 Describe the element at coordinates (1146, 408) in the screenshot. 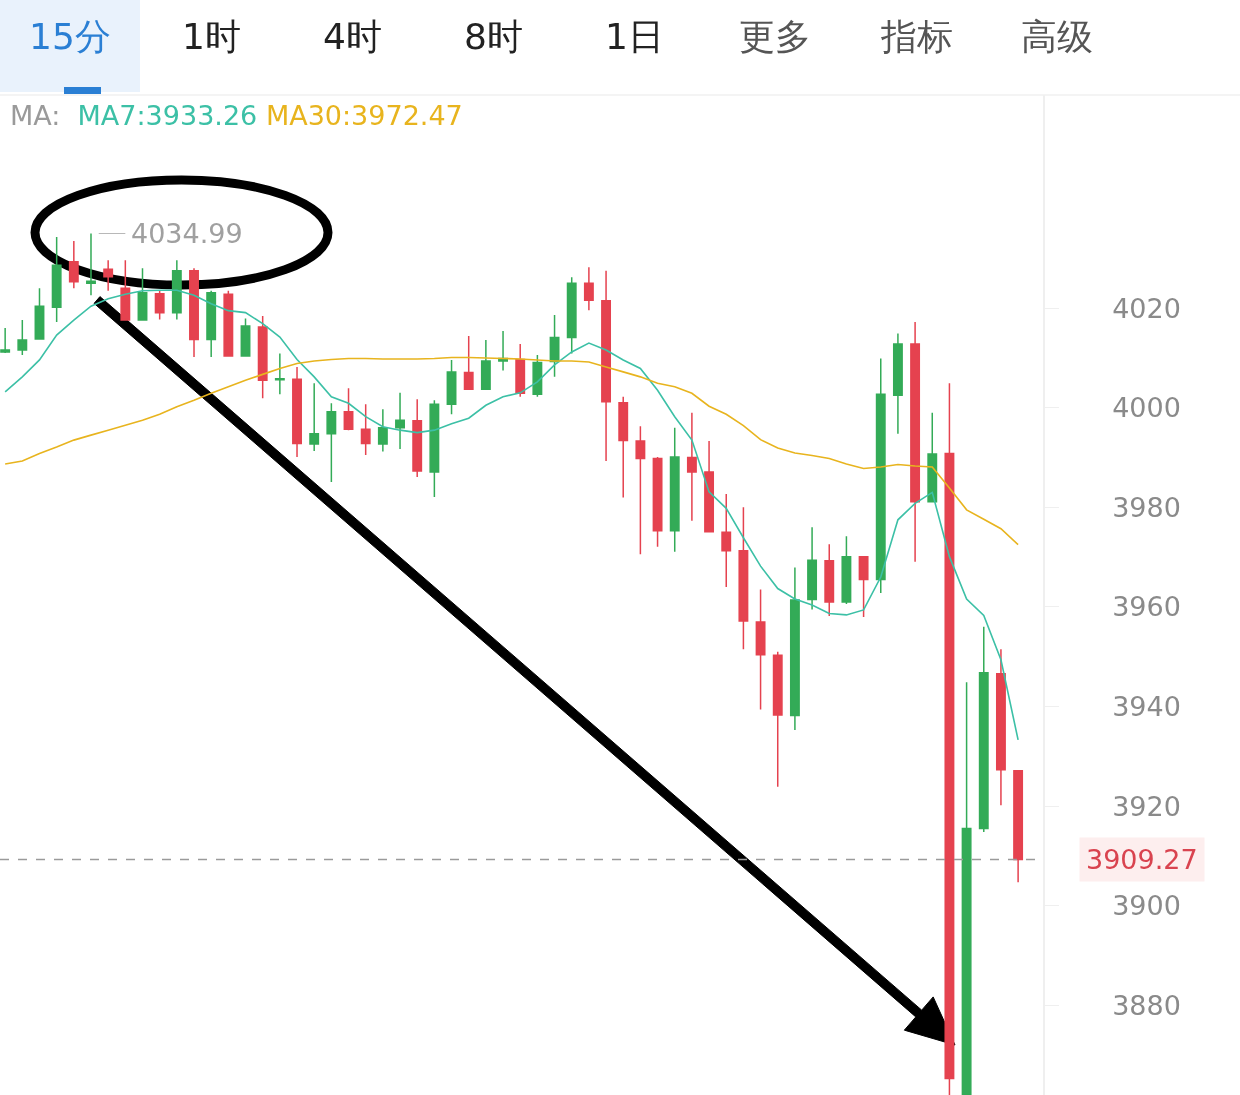

I see `y-tick-label: 4000` at that location.